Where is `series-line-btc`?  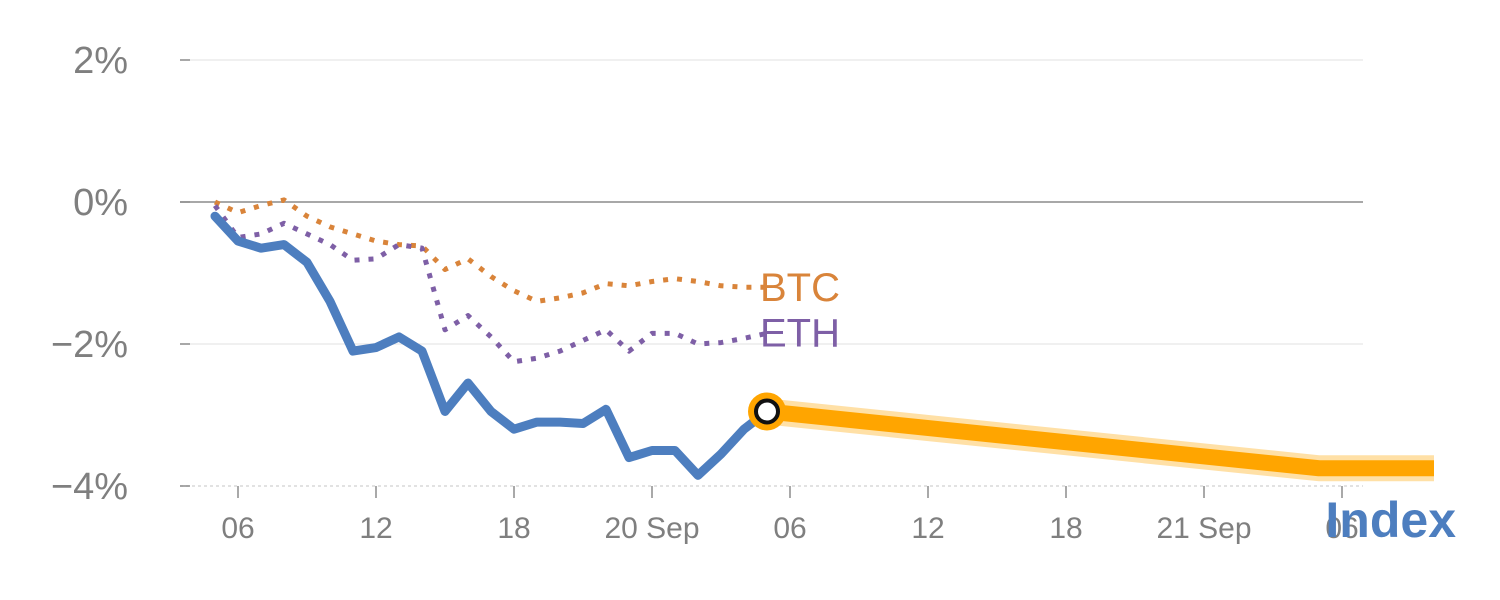 series-line-btc is located at coordinates (490, 250).